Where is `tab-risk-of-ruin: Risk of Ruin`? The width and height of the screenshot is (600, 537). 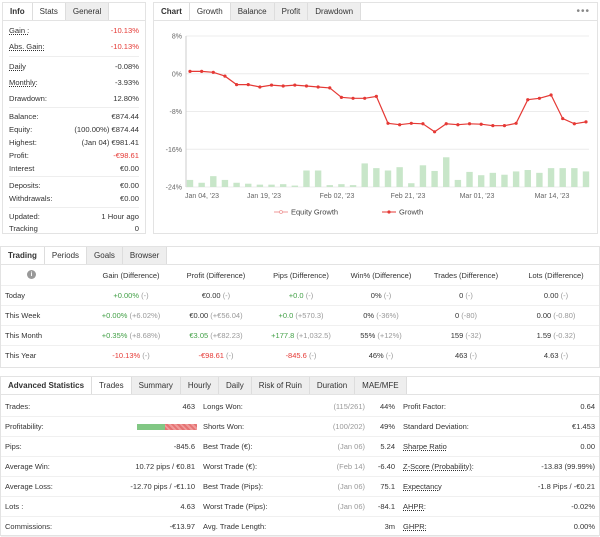
tab-risk-of-ruin: Risk of Ruin is located at coordinates (280, 385).